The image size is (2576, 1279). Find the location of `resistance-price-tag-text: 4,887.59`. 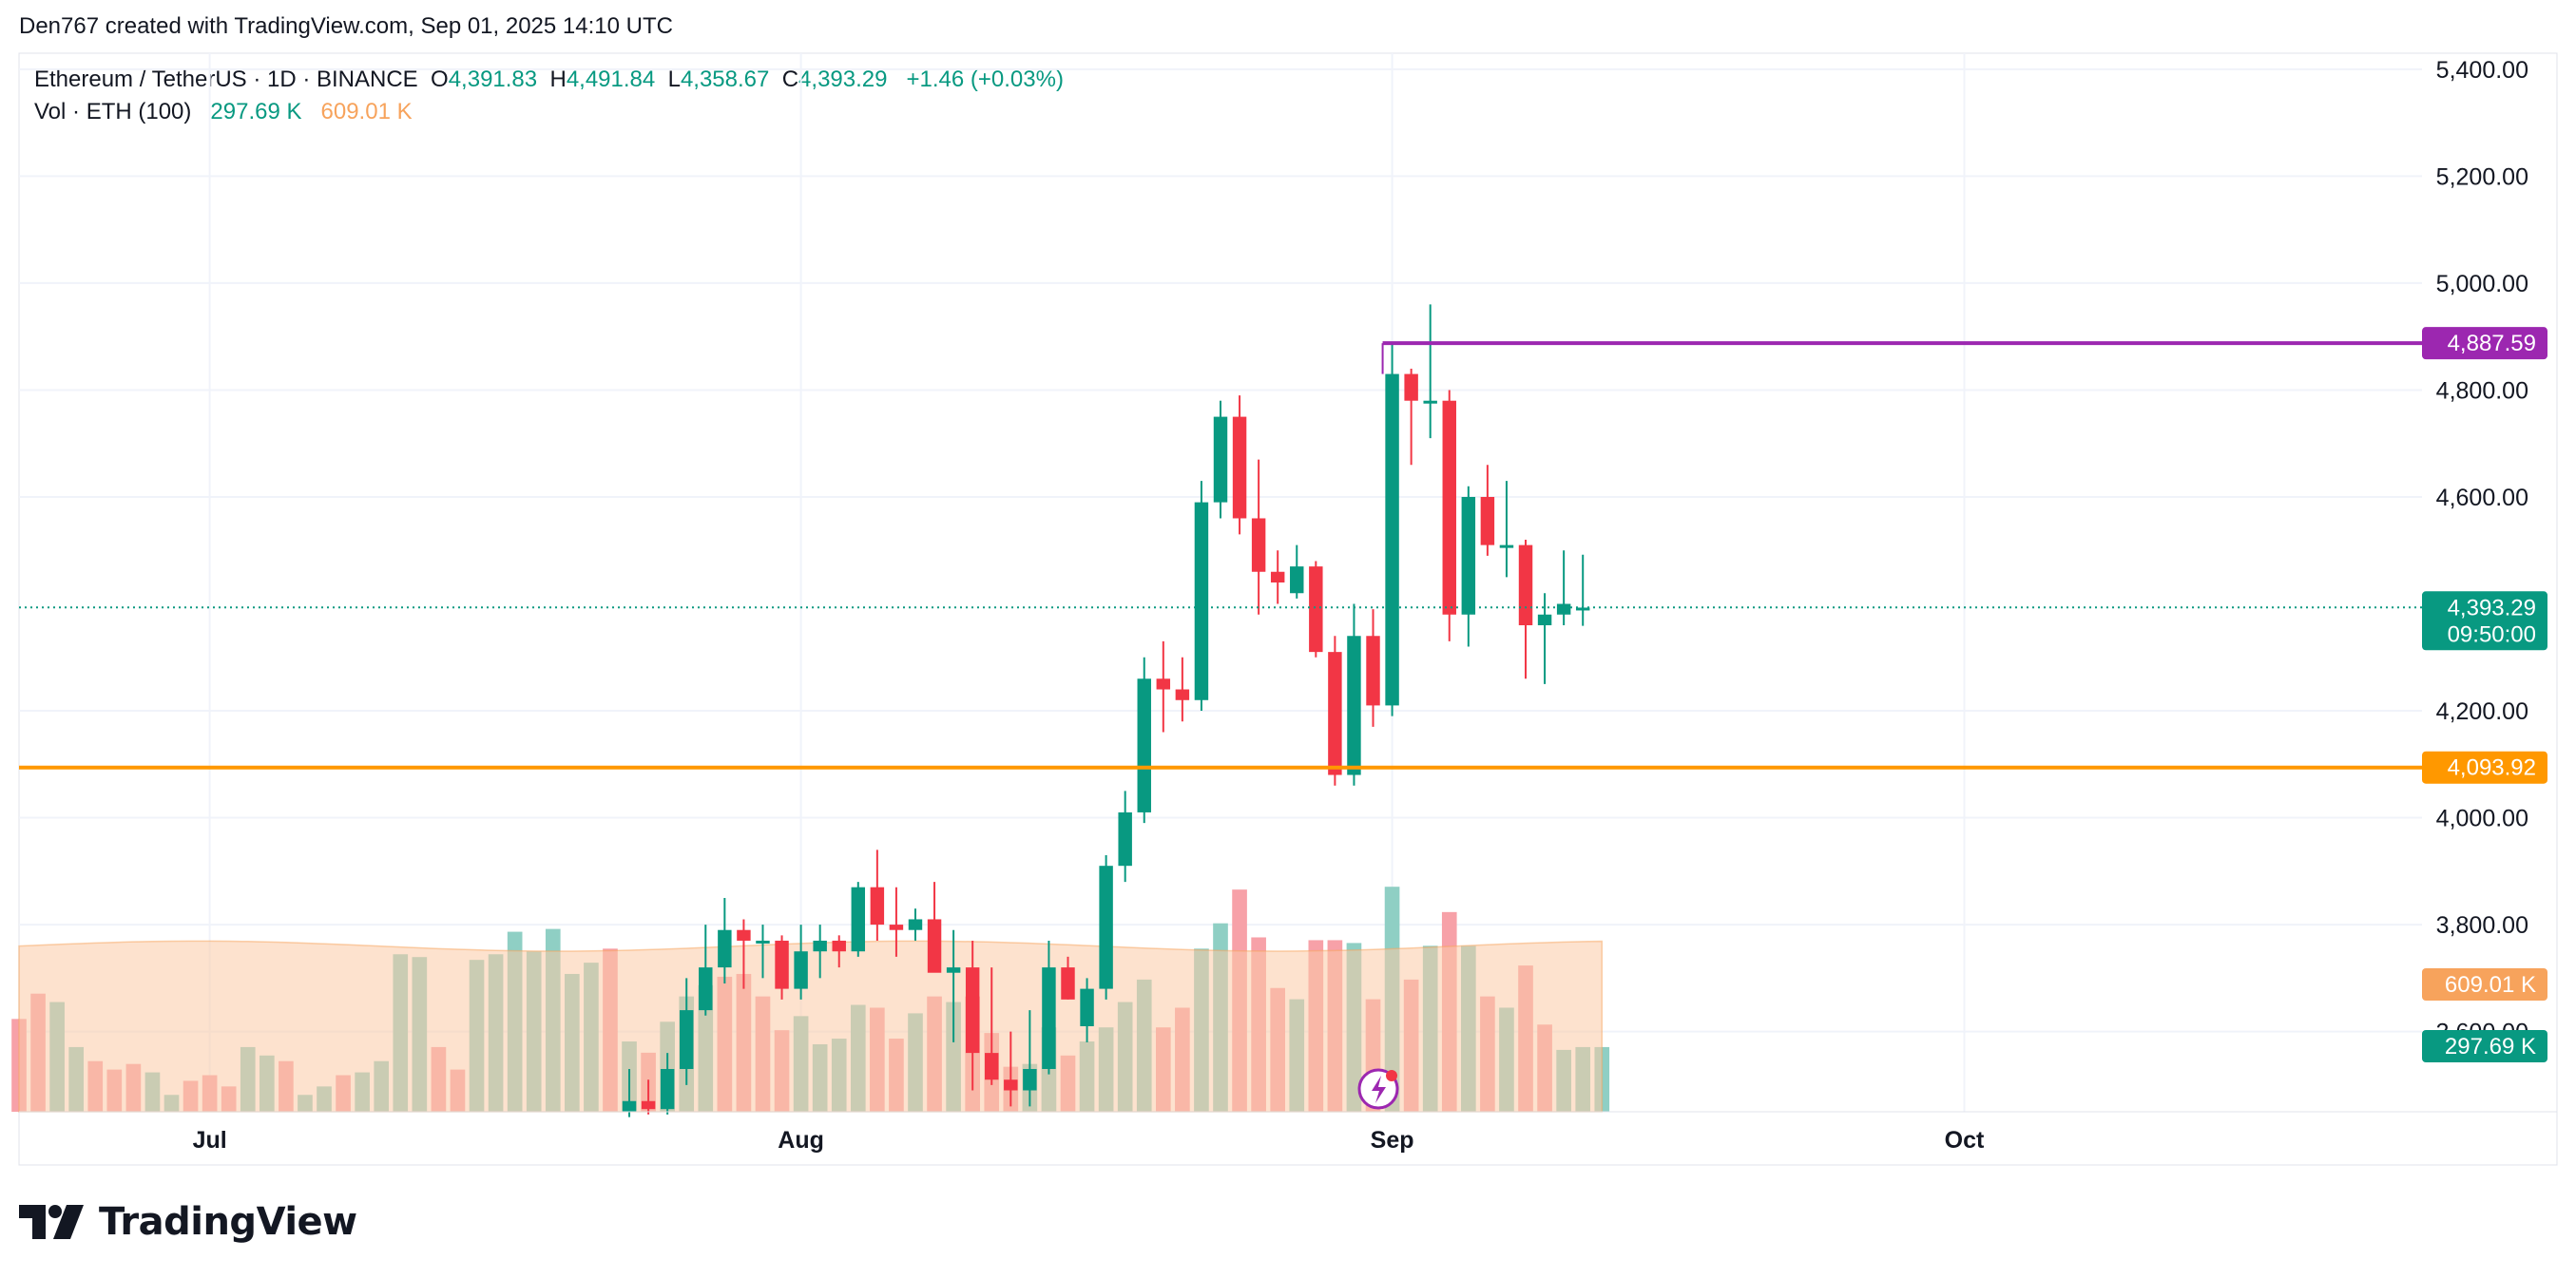

resistance-price-tag-text: 4,887.59 is located at coordinates (2492, 343).